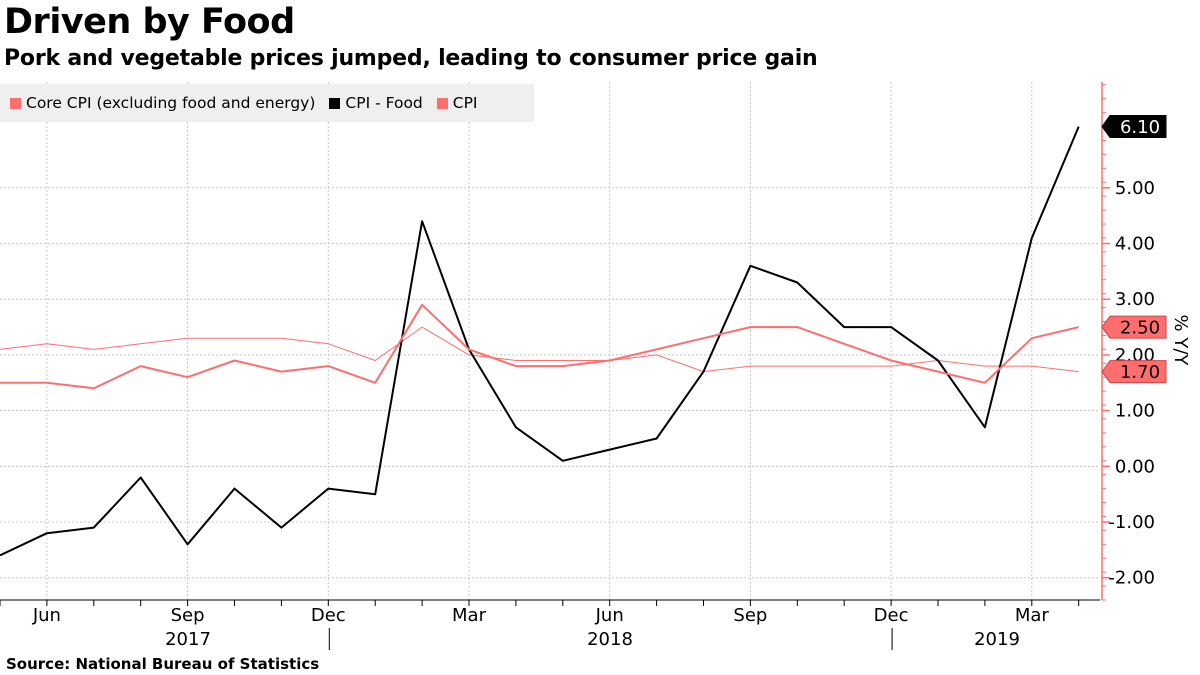  What do you see at coordinates (1140, 328) in the screenshot?
I see `end-label-value: 2.50` at bounding box center [1140, 328].